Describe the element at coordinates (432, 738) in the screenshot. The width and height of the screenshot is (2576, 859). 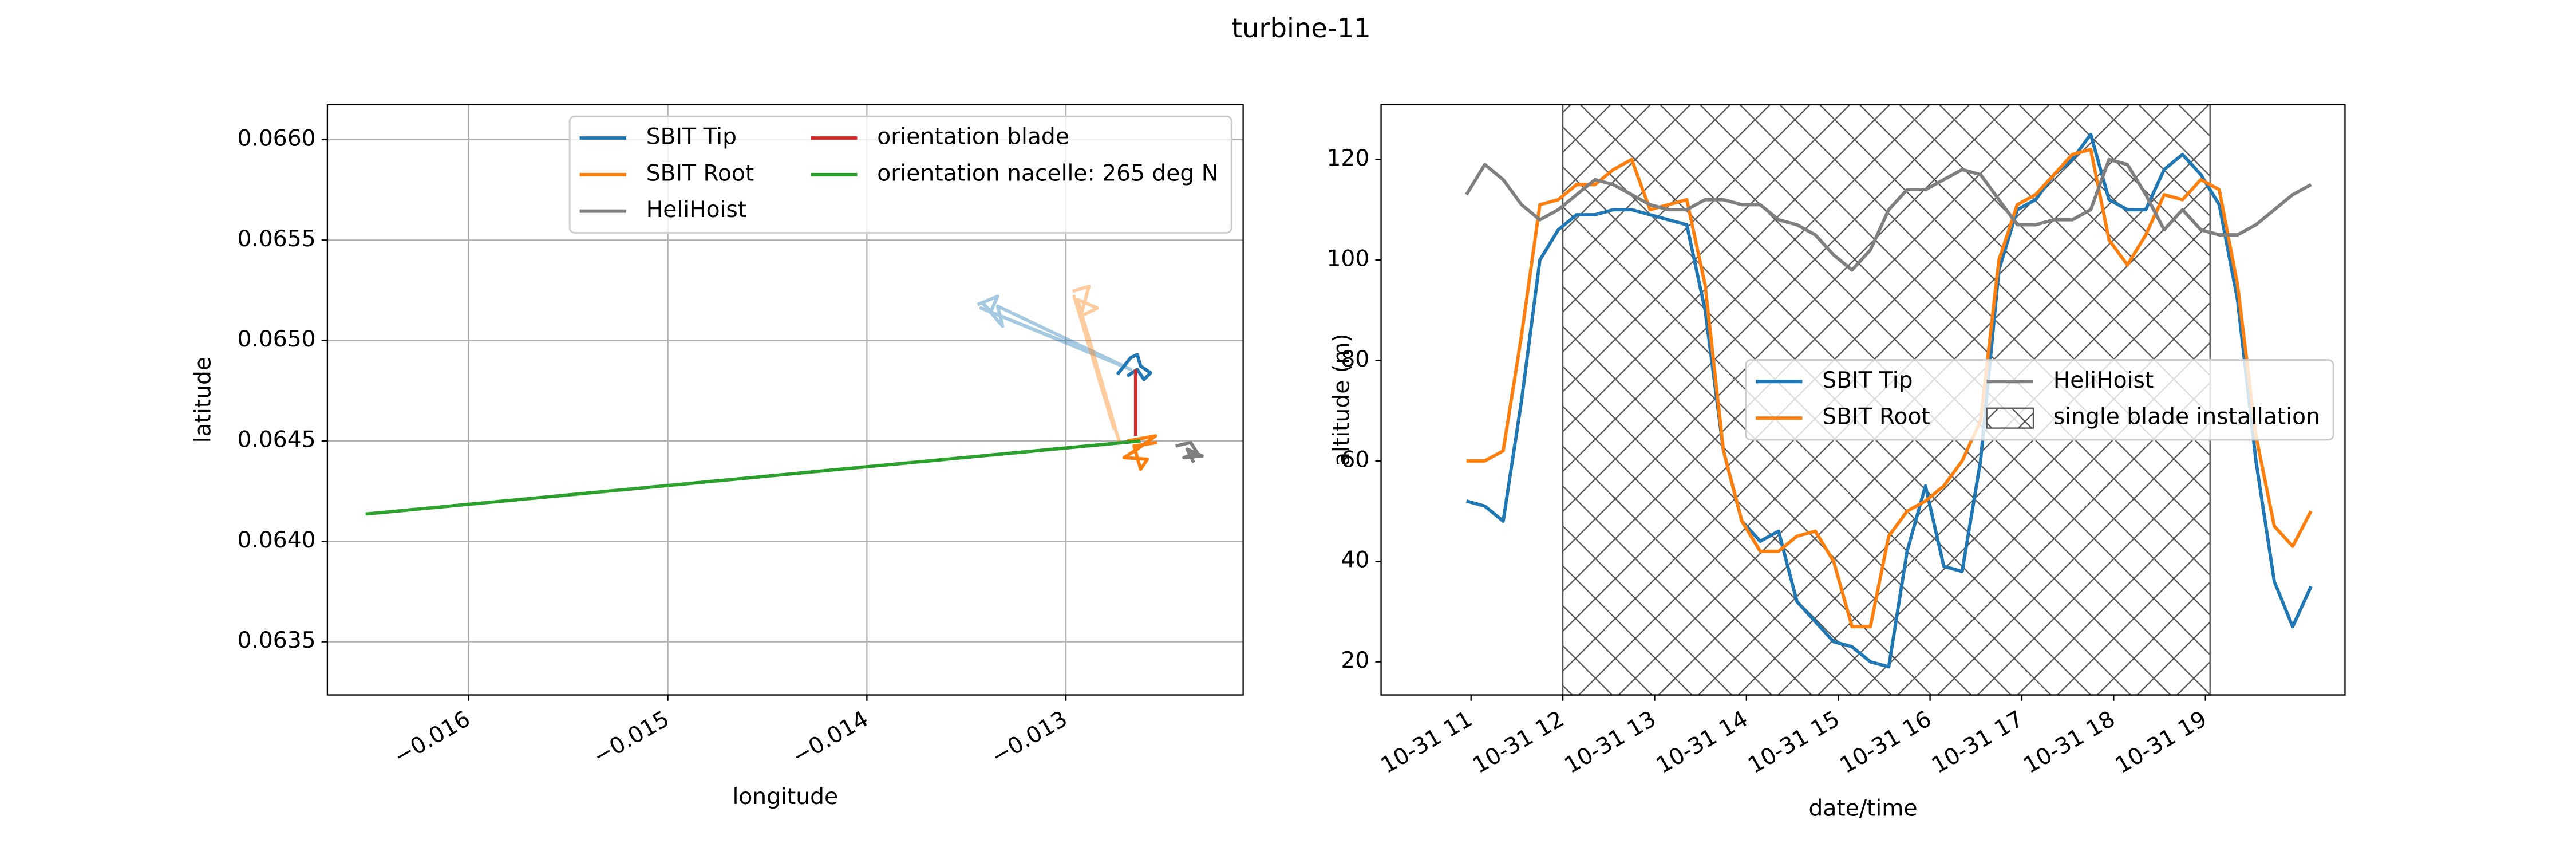
I see `x-tick-label: −0.016` at that location.